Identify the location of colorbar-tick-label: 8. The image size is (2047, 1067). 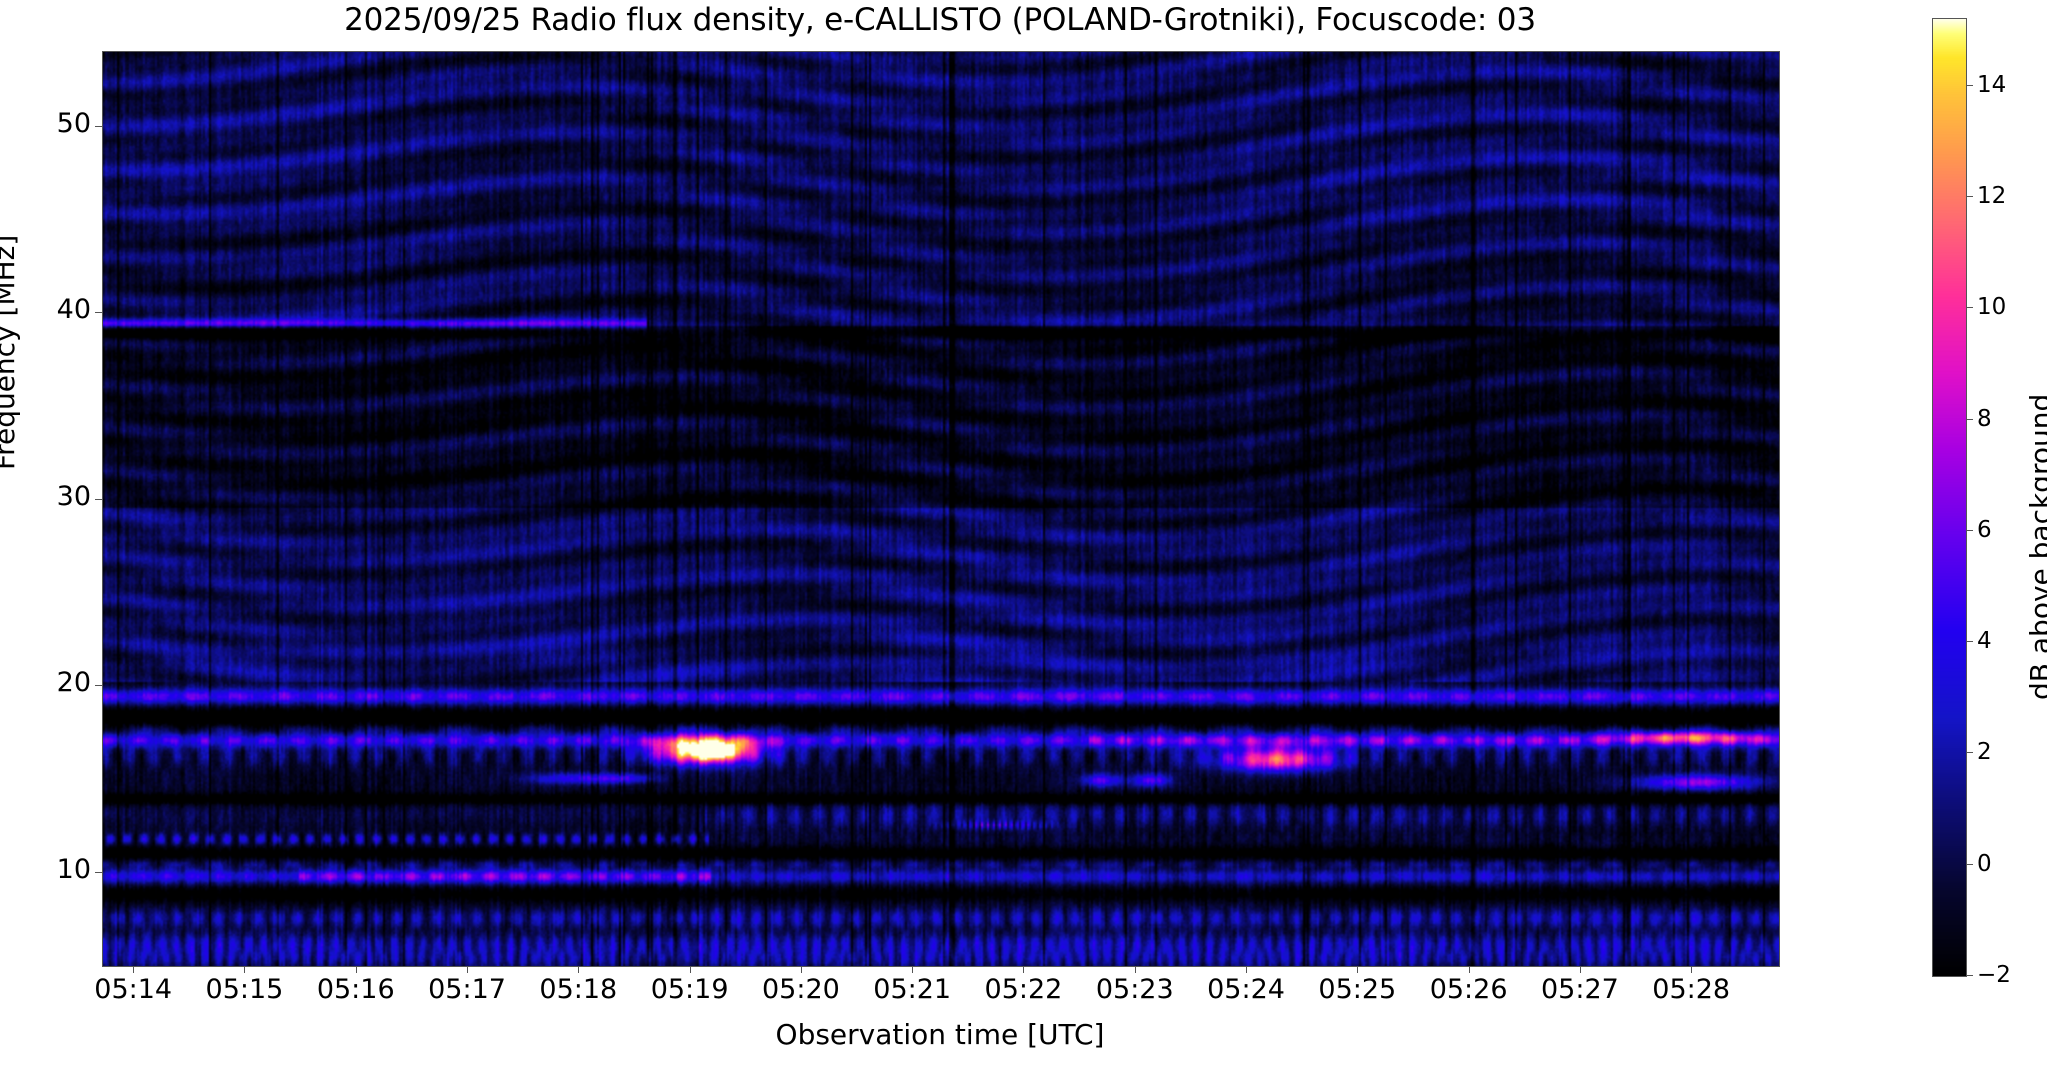
(1984, 418).